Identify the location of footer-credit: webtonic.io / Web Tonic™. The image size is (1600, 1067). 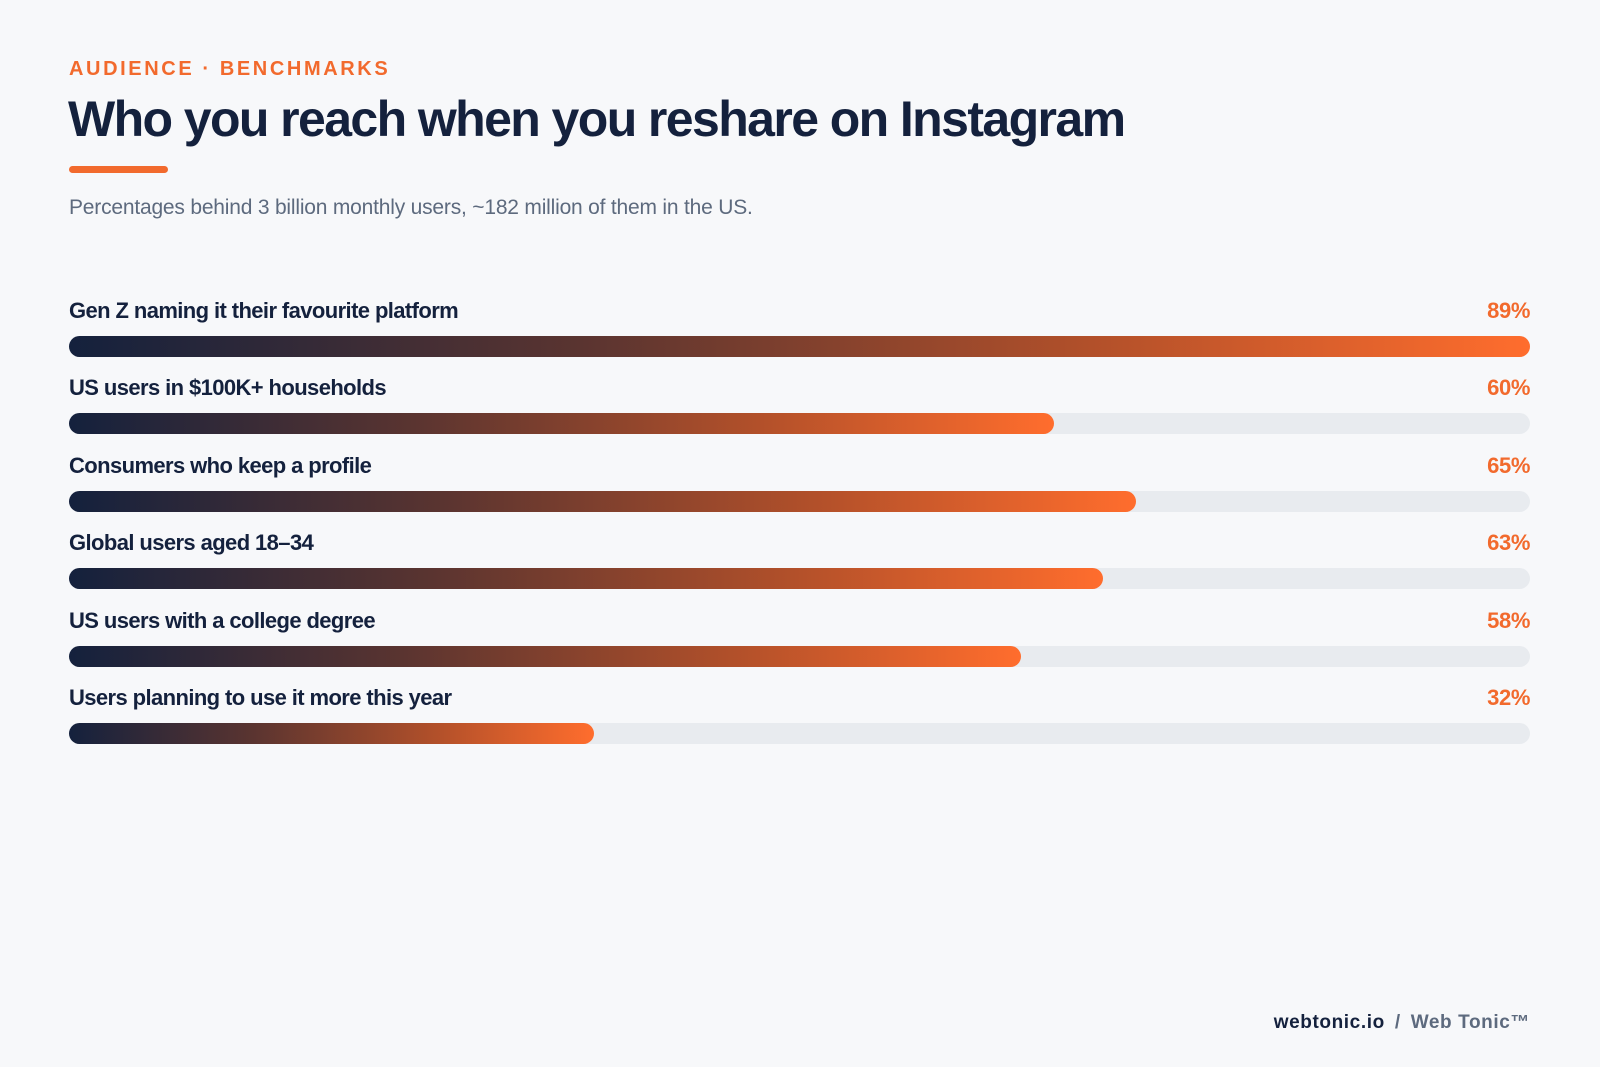
(1402, 1023).